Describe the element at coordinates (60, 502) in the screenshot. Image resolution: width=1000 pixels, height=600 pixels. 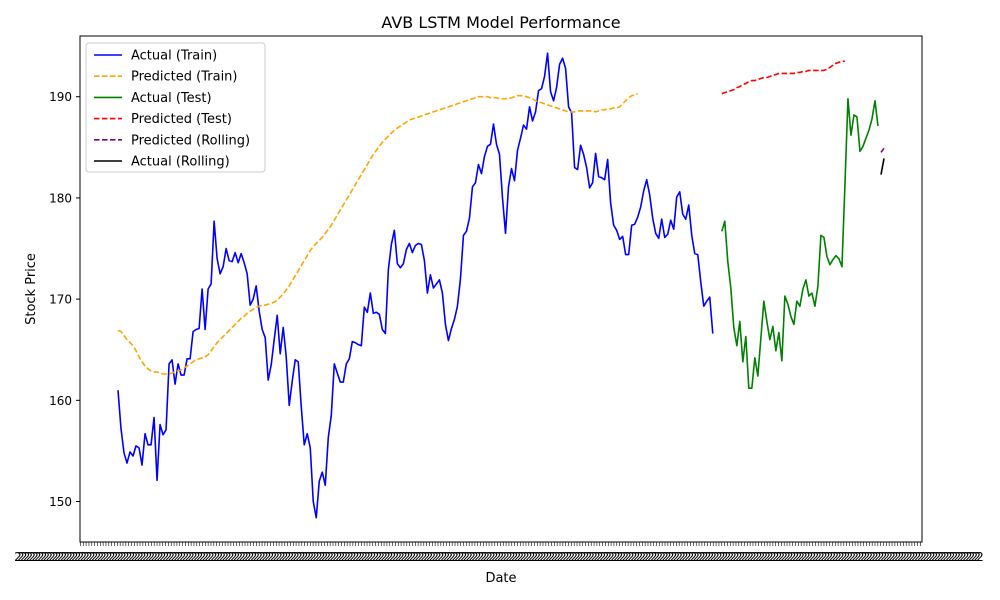
I see `y-tick-label: 150` at that location.